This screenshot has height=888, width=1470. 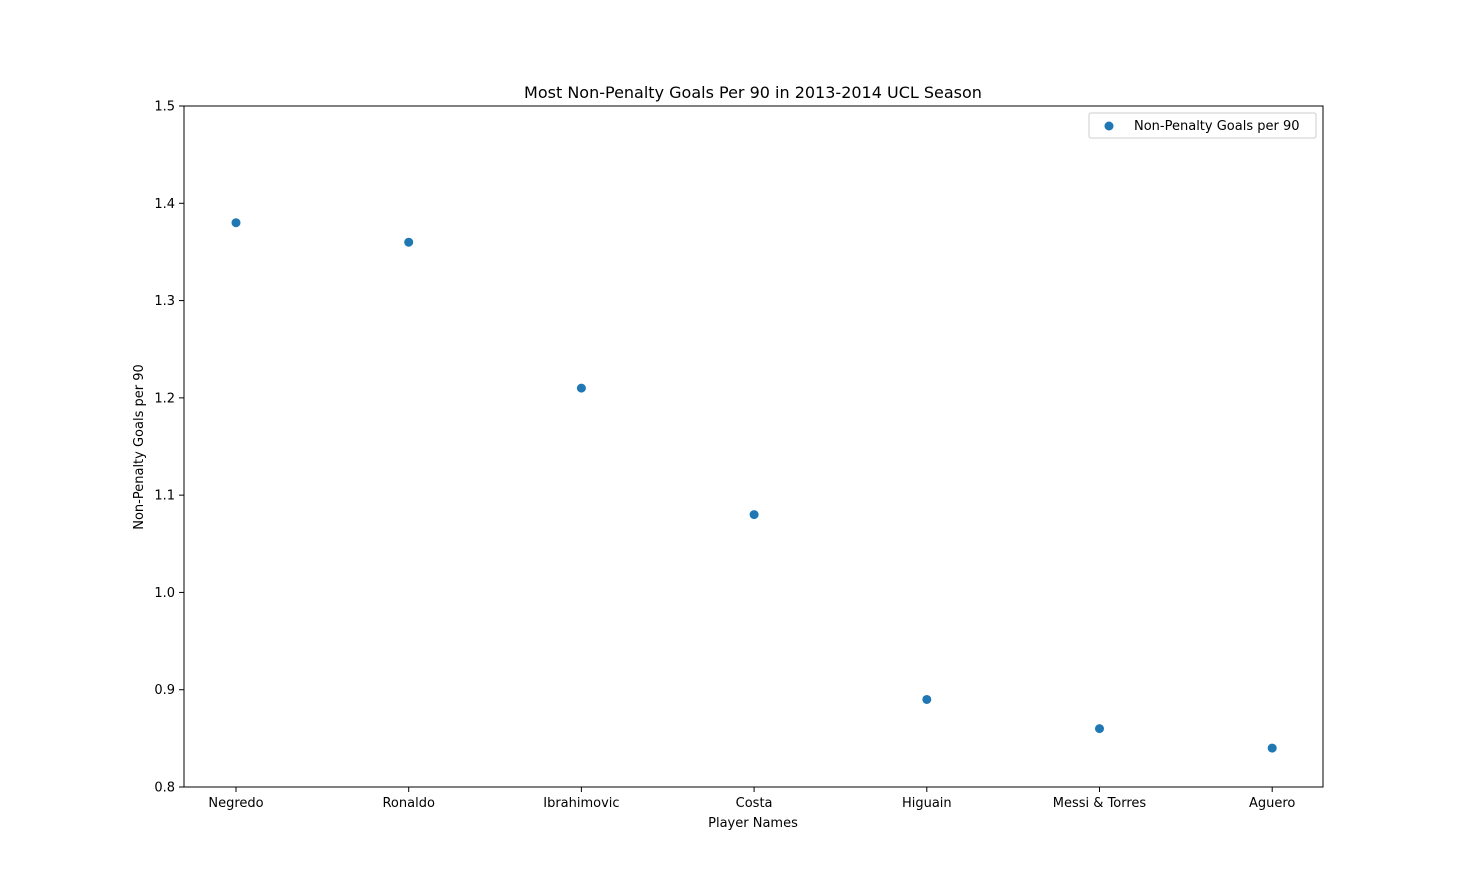 I want to click on x-tick-label: Ibrahimovic, so click(x=581, y=803).